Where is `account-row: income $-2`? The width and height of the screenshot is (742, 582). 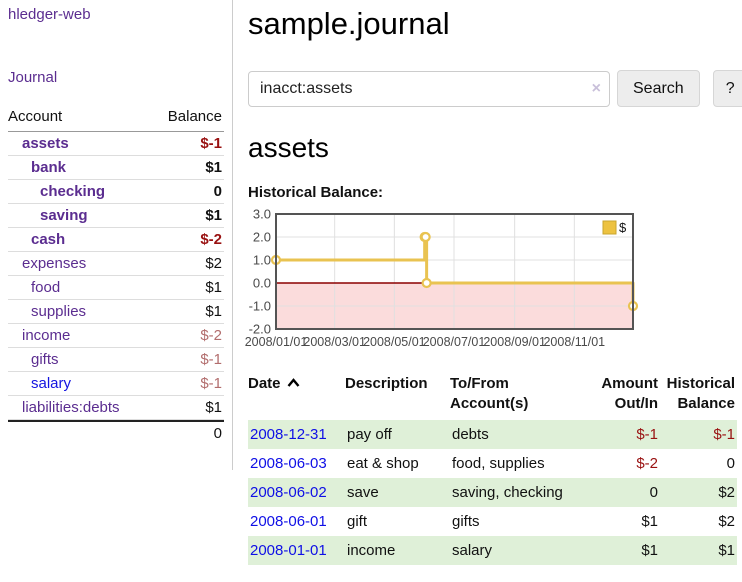
account-row: income $-2 is located at coordinates (116, 336).